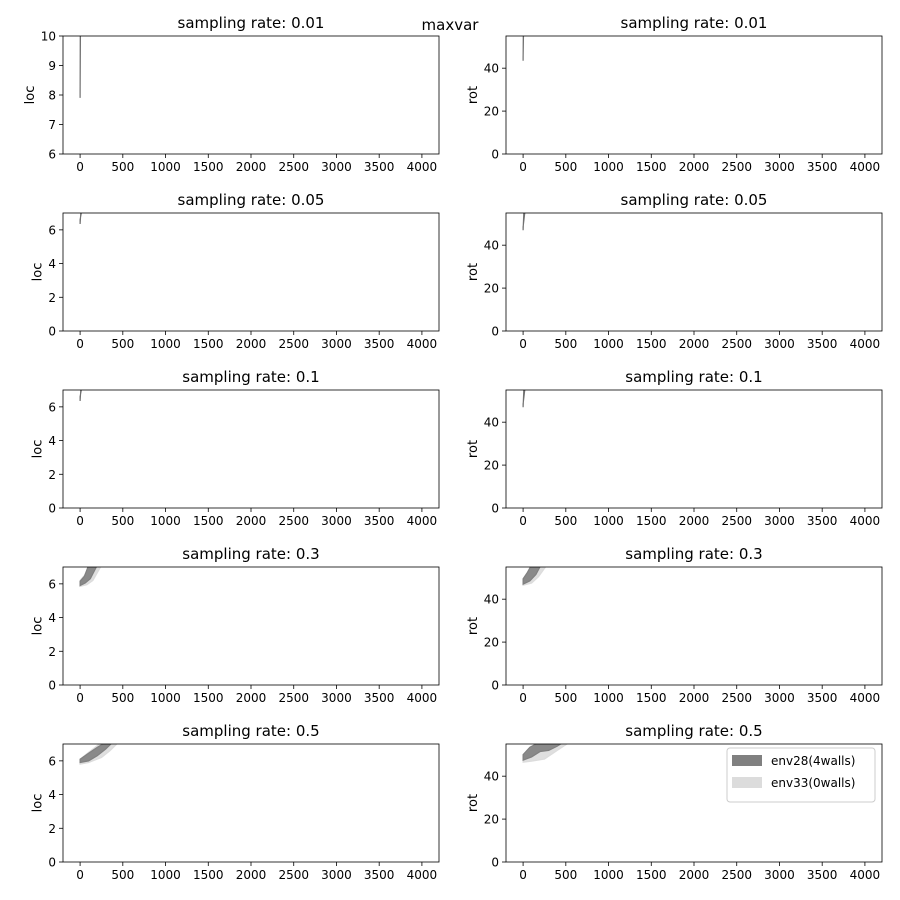  What do you see at coordinates (52, 509) in the screenshot?
I see `y-tick-label: 0` at bounding box center [52, 509].